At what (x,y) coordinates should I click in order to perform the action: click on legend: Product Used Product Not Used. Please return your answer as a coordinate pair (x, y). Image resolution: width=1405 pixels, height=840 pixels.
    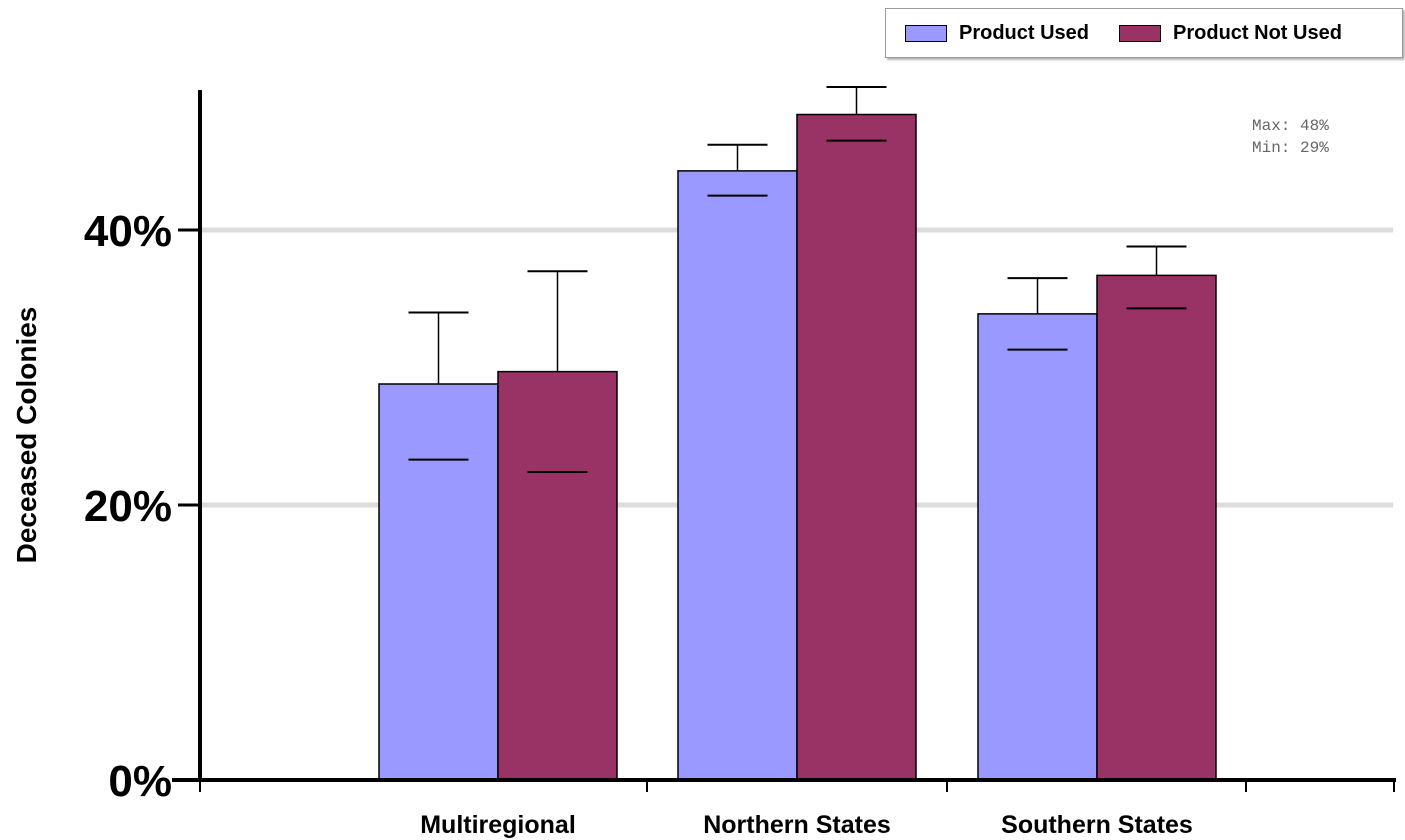
    Looking at the image, I should click on (1144, 33).